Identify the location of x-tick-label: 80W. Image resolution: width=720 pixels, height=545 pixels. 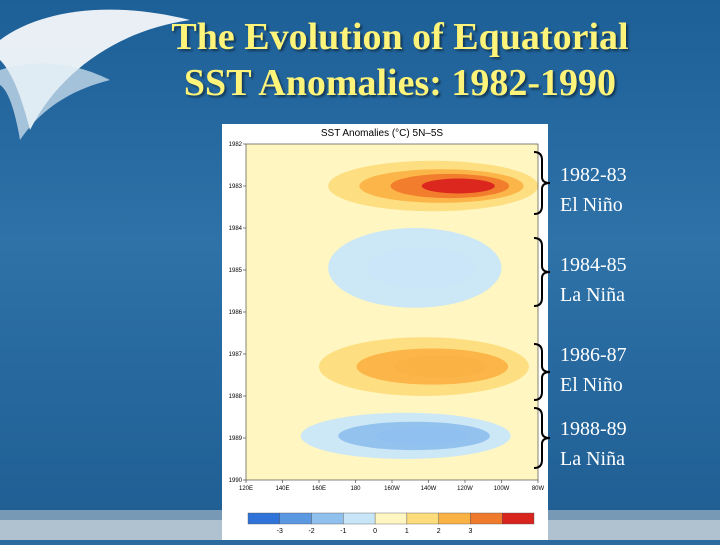
(538, 489).